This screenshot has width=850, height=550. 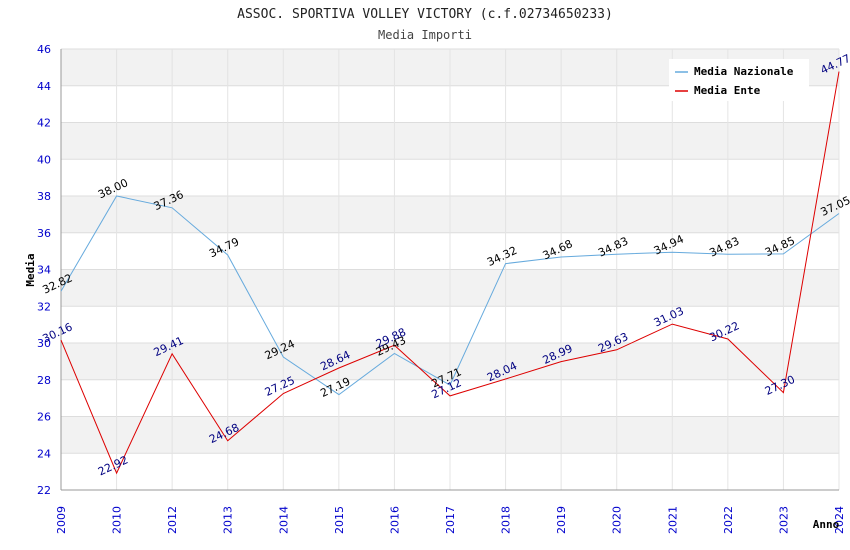 I want to click on legend-box, so click(x=739, y=80).